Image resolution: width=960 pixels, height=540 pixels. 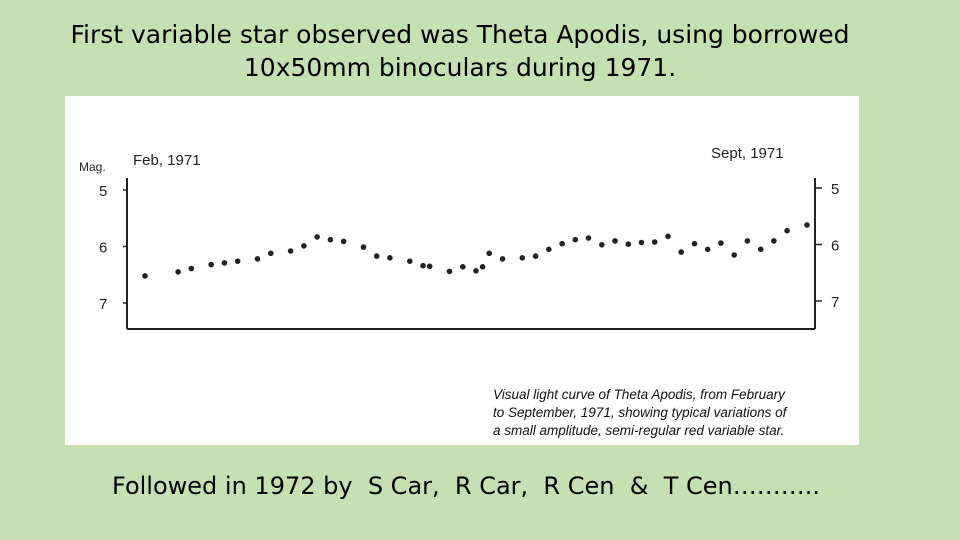 What do you see at coordinates (103, 248) in the screenshot?
I see `left-tick-label-6: 6` at bounding box center [103, 248].